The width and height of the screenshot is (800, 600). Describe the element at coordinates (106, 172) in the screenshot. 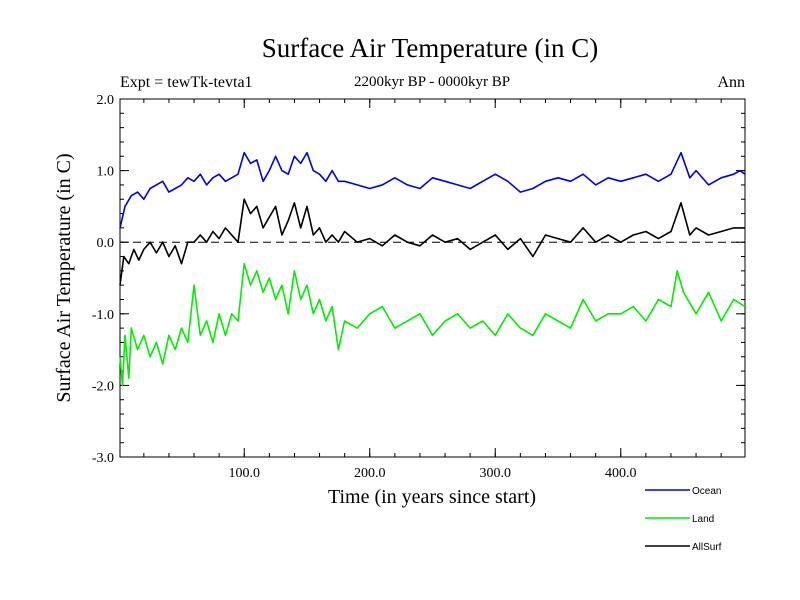

I see `y-tick-label: 1.0` at that location.